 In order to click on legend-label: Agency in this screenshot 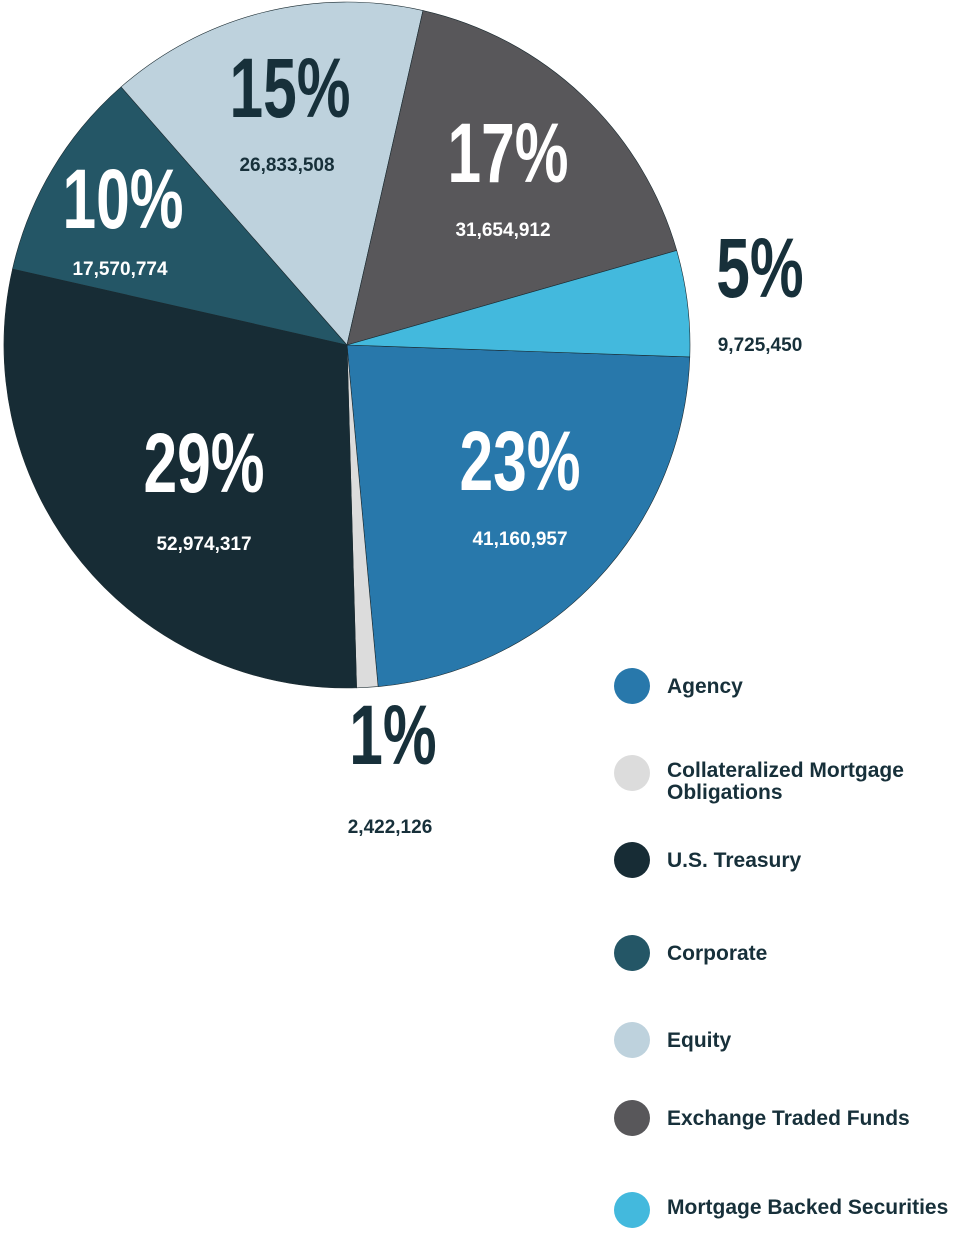, I will do `click(705, 686)`.